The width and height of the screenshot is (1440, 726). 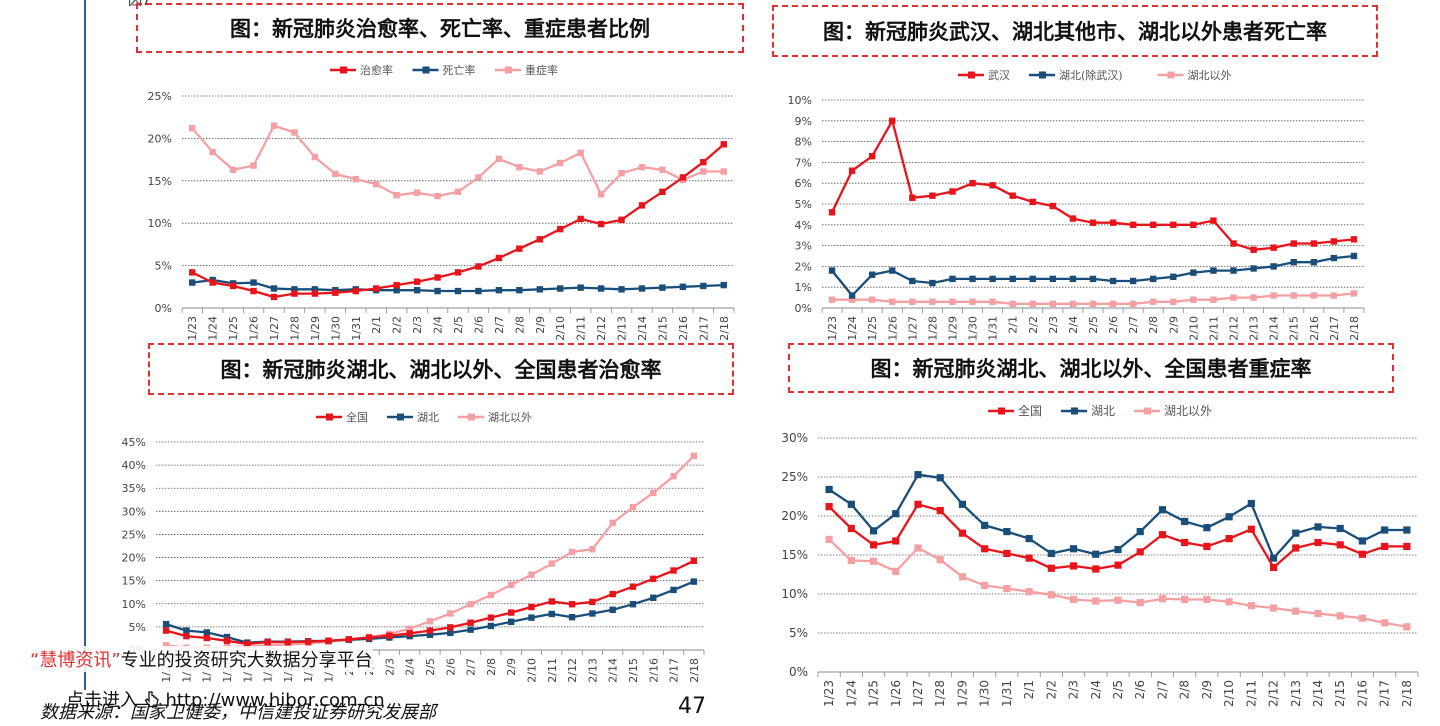 I want to click on x-tick-label: 1/31, so click(x=356, y=328).